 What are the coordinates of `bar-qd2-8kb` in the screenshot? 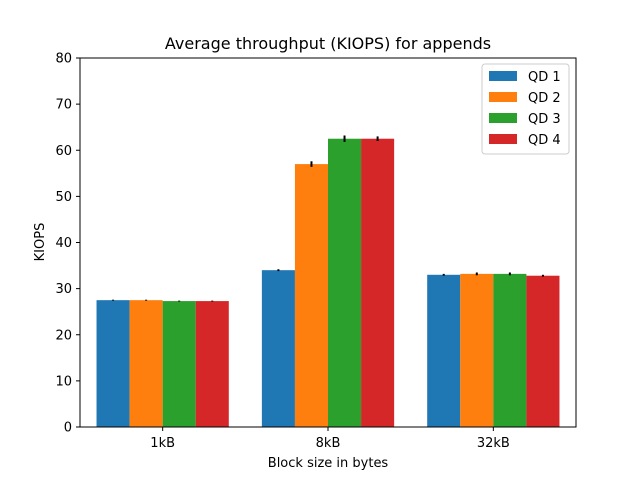 It's located at (311, 295).